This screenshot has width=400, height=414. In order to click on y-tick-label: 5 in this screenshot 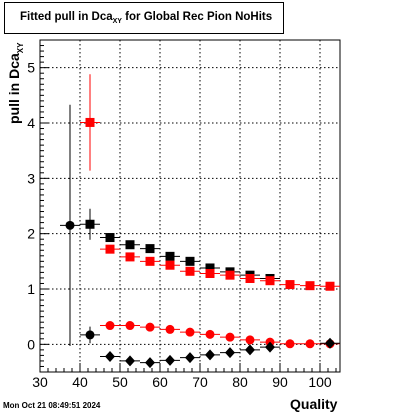, I will do `click(31, 68)`.